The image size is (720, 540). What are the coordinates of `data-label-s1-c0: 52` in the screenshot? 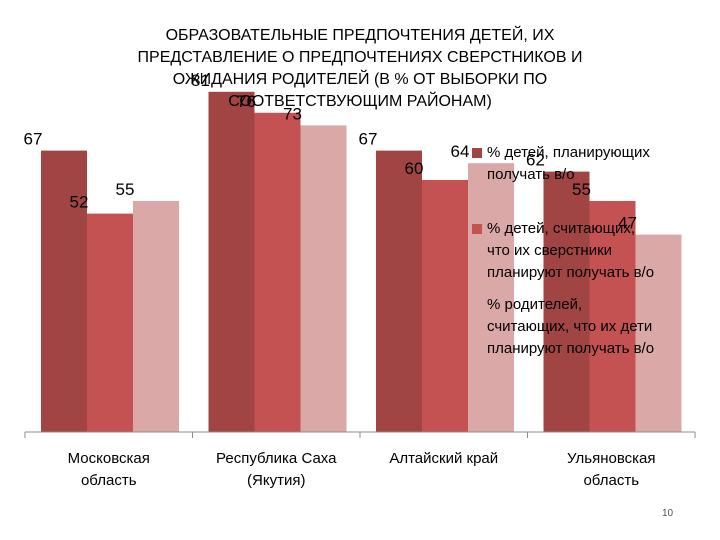 It's located at (79, 202).